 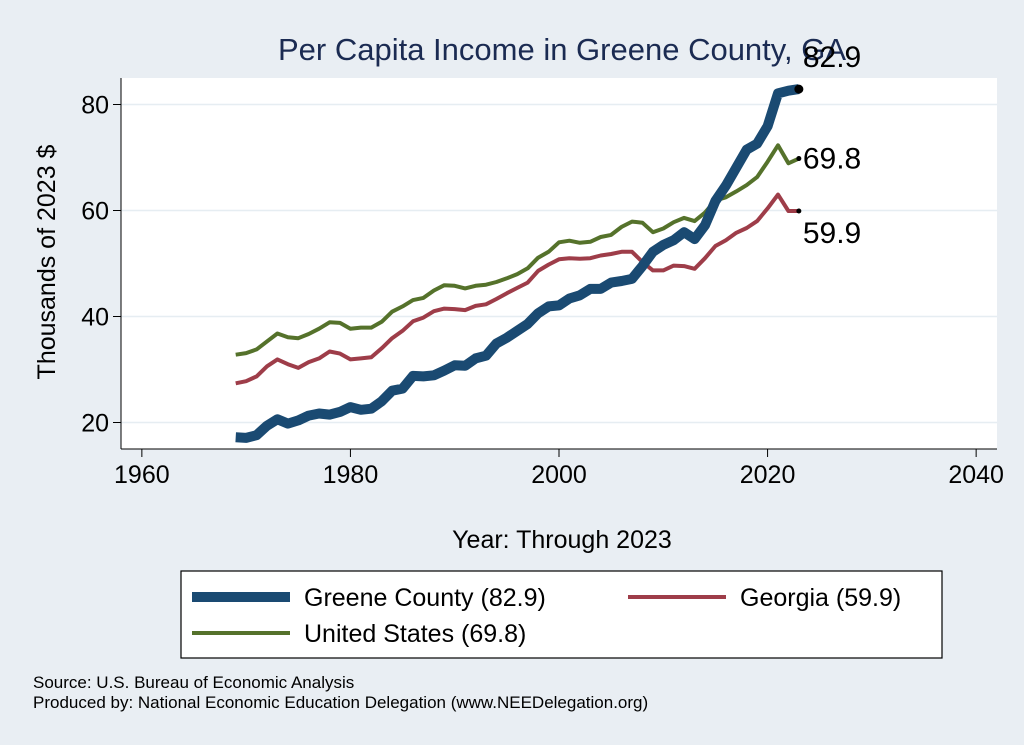 I want to click on legend-label-georgia: Georgia (59.9), so click(x=820, y=598).